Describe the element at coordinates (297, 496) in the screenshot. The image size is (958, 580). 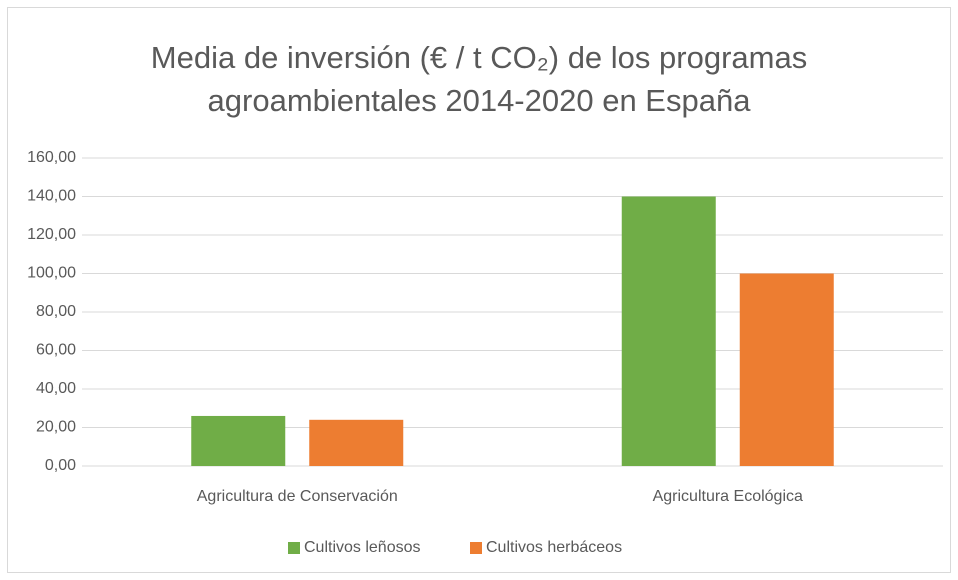
I see `x-tick-label: Agricultura de Conservación` at that location.